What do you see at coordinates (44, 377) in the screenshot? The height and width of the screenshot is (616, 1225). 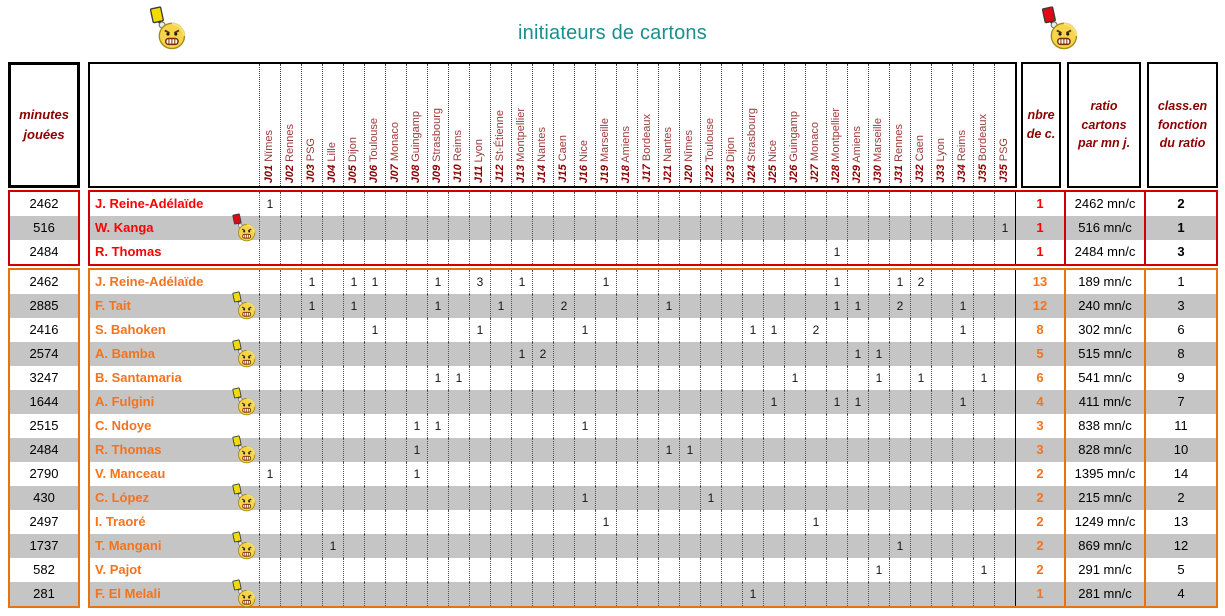 I see `minutes-cell: 3247` at bounding box center [44, 377].